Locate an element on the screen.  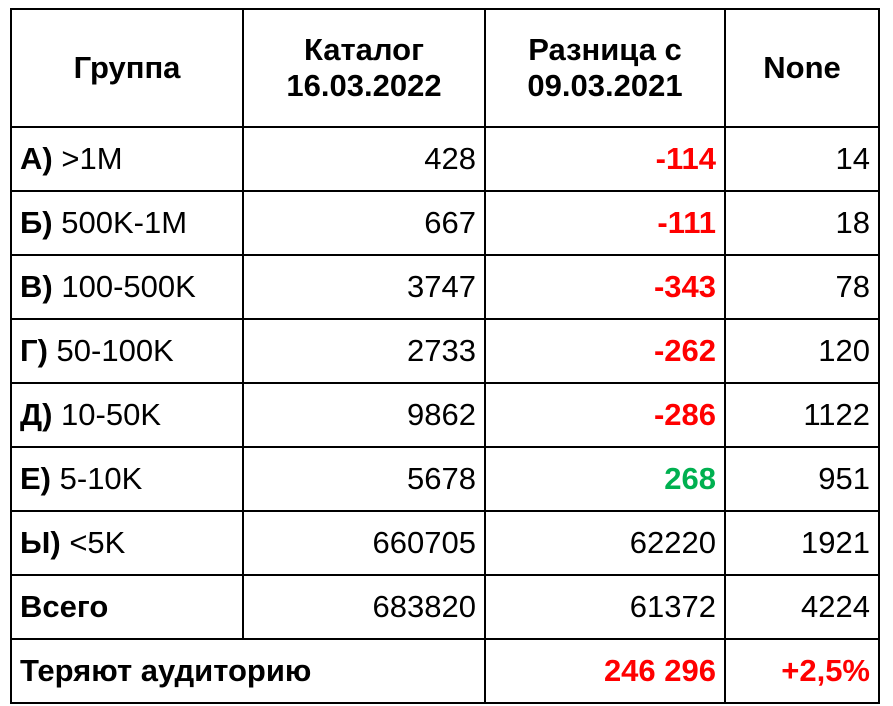
catalog-cell: 5678 is located at coordinates (364, 479).